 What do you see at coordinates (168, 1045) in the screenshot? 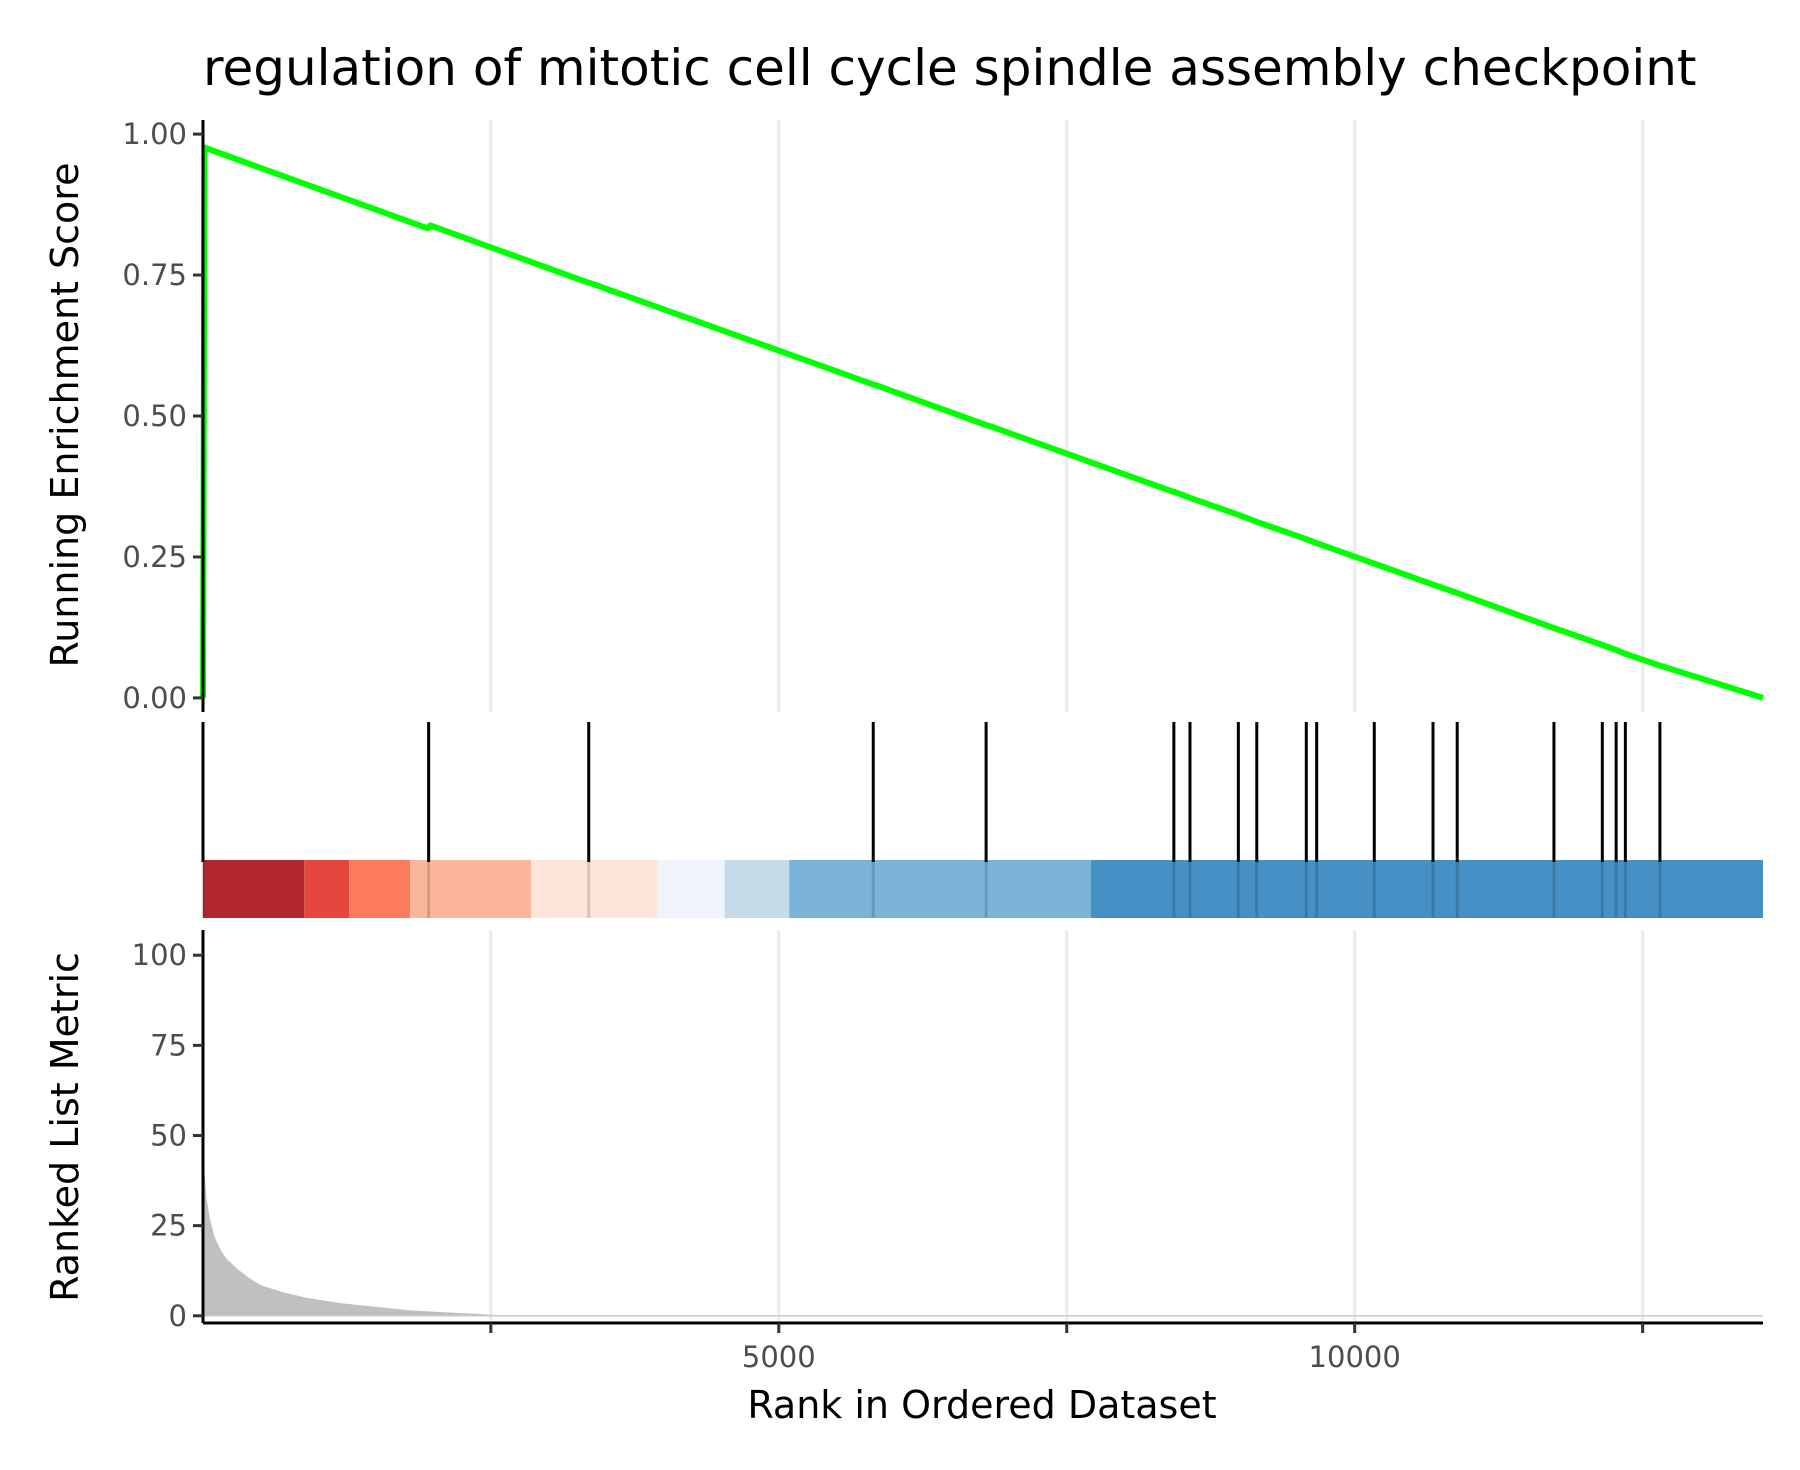
I see `y-tick-label-bottom-3: 75` at bounding box center [168, 1045].